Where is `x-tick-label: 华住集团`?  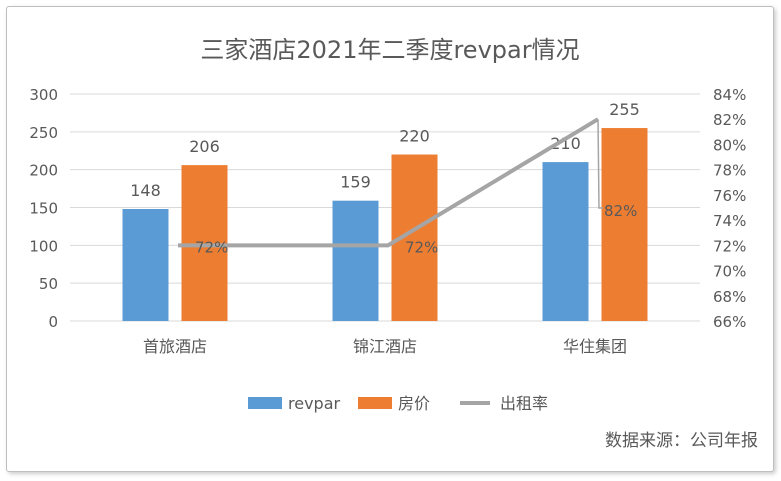
x-tick-label: 华住集团 is located at coordinates (595, 346).